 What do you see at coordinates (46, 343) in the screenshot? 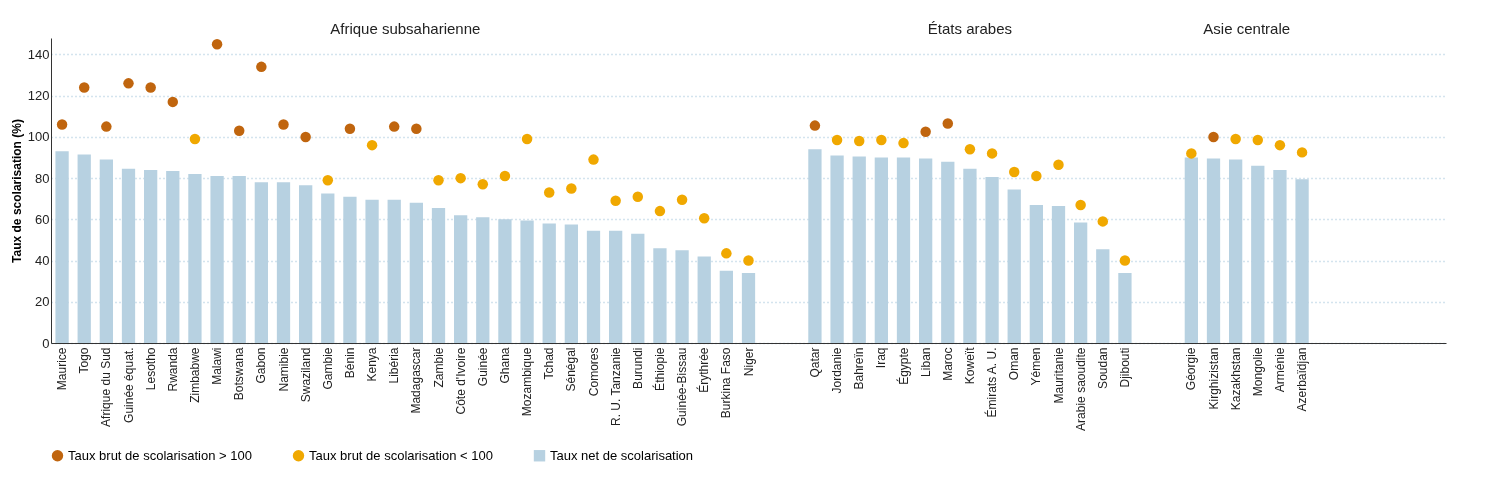
I see `y-tick-label: 0` at bounding box center [46, 343].